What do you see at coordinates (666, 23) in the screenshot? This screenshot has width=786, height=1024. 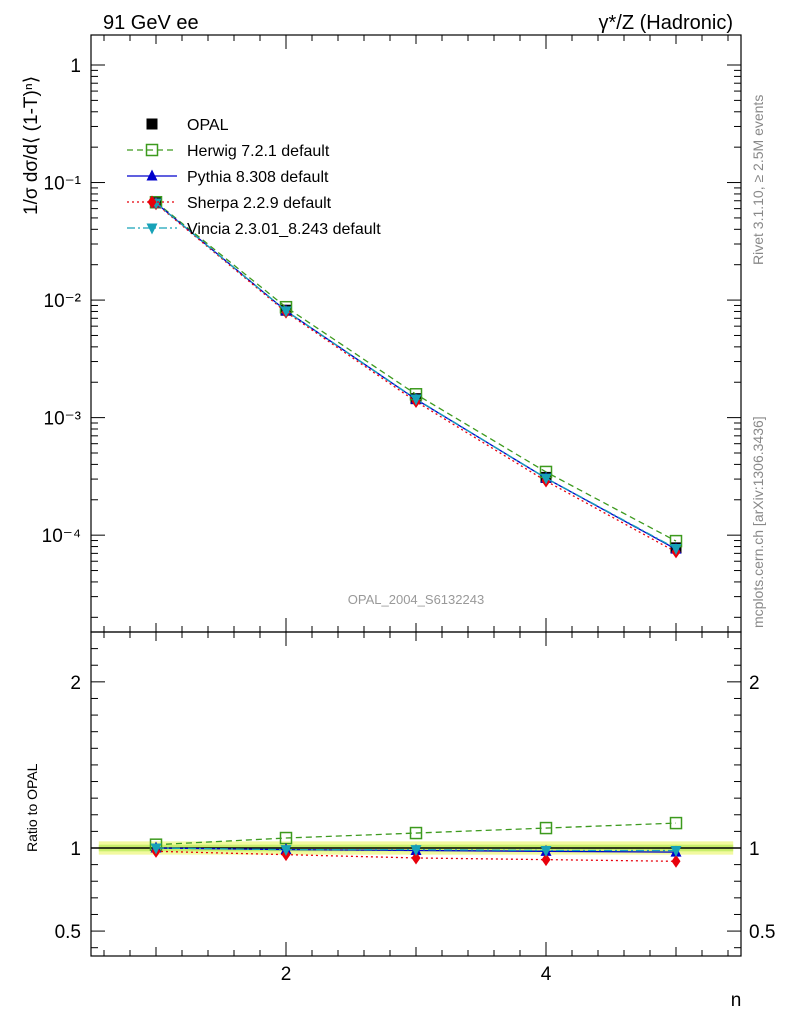 I see `header-right-label: γ*/Z (Hadronic)` at bounding box center [666, 23].